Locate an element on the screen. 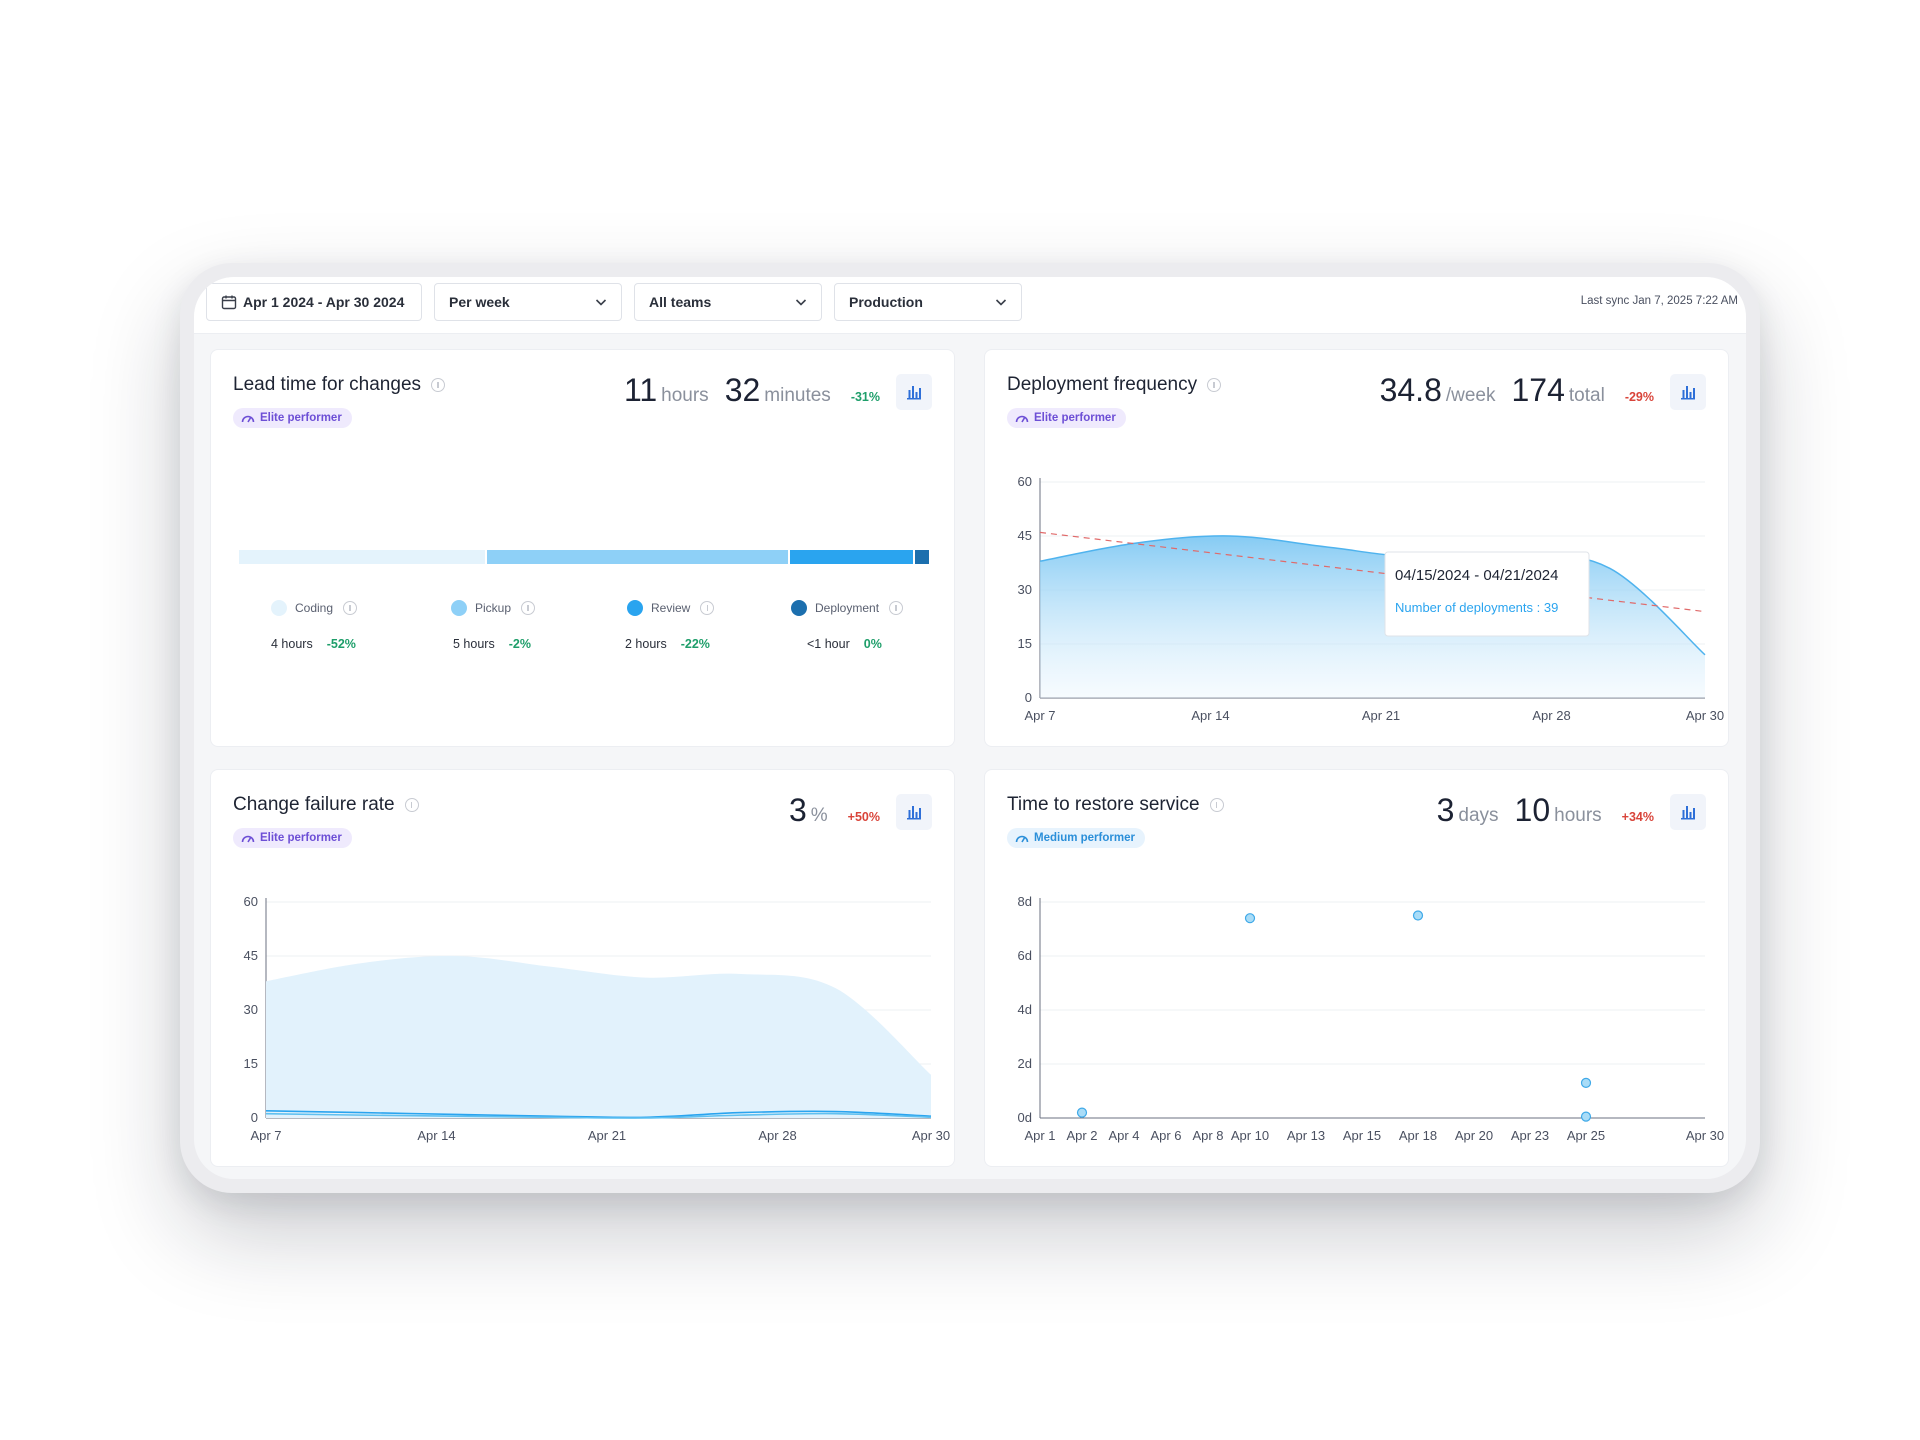  stage-delta: 0% is located at coordinates (872, 644).